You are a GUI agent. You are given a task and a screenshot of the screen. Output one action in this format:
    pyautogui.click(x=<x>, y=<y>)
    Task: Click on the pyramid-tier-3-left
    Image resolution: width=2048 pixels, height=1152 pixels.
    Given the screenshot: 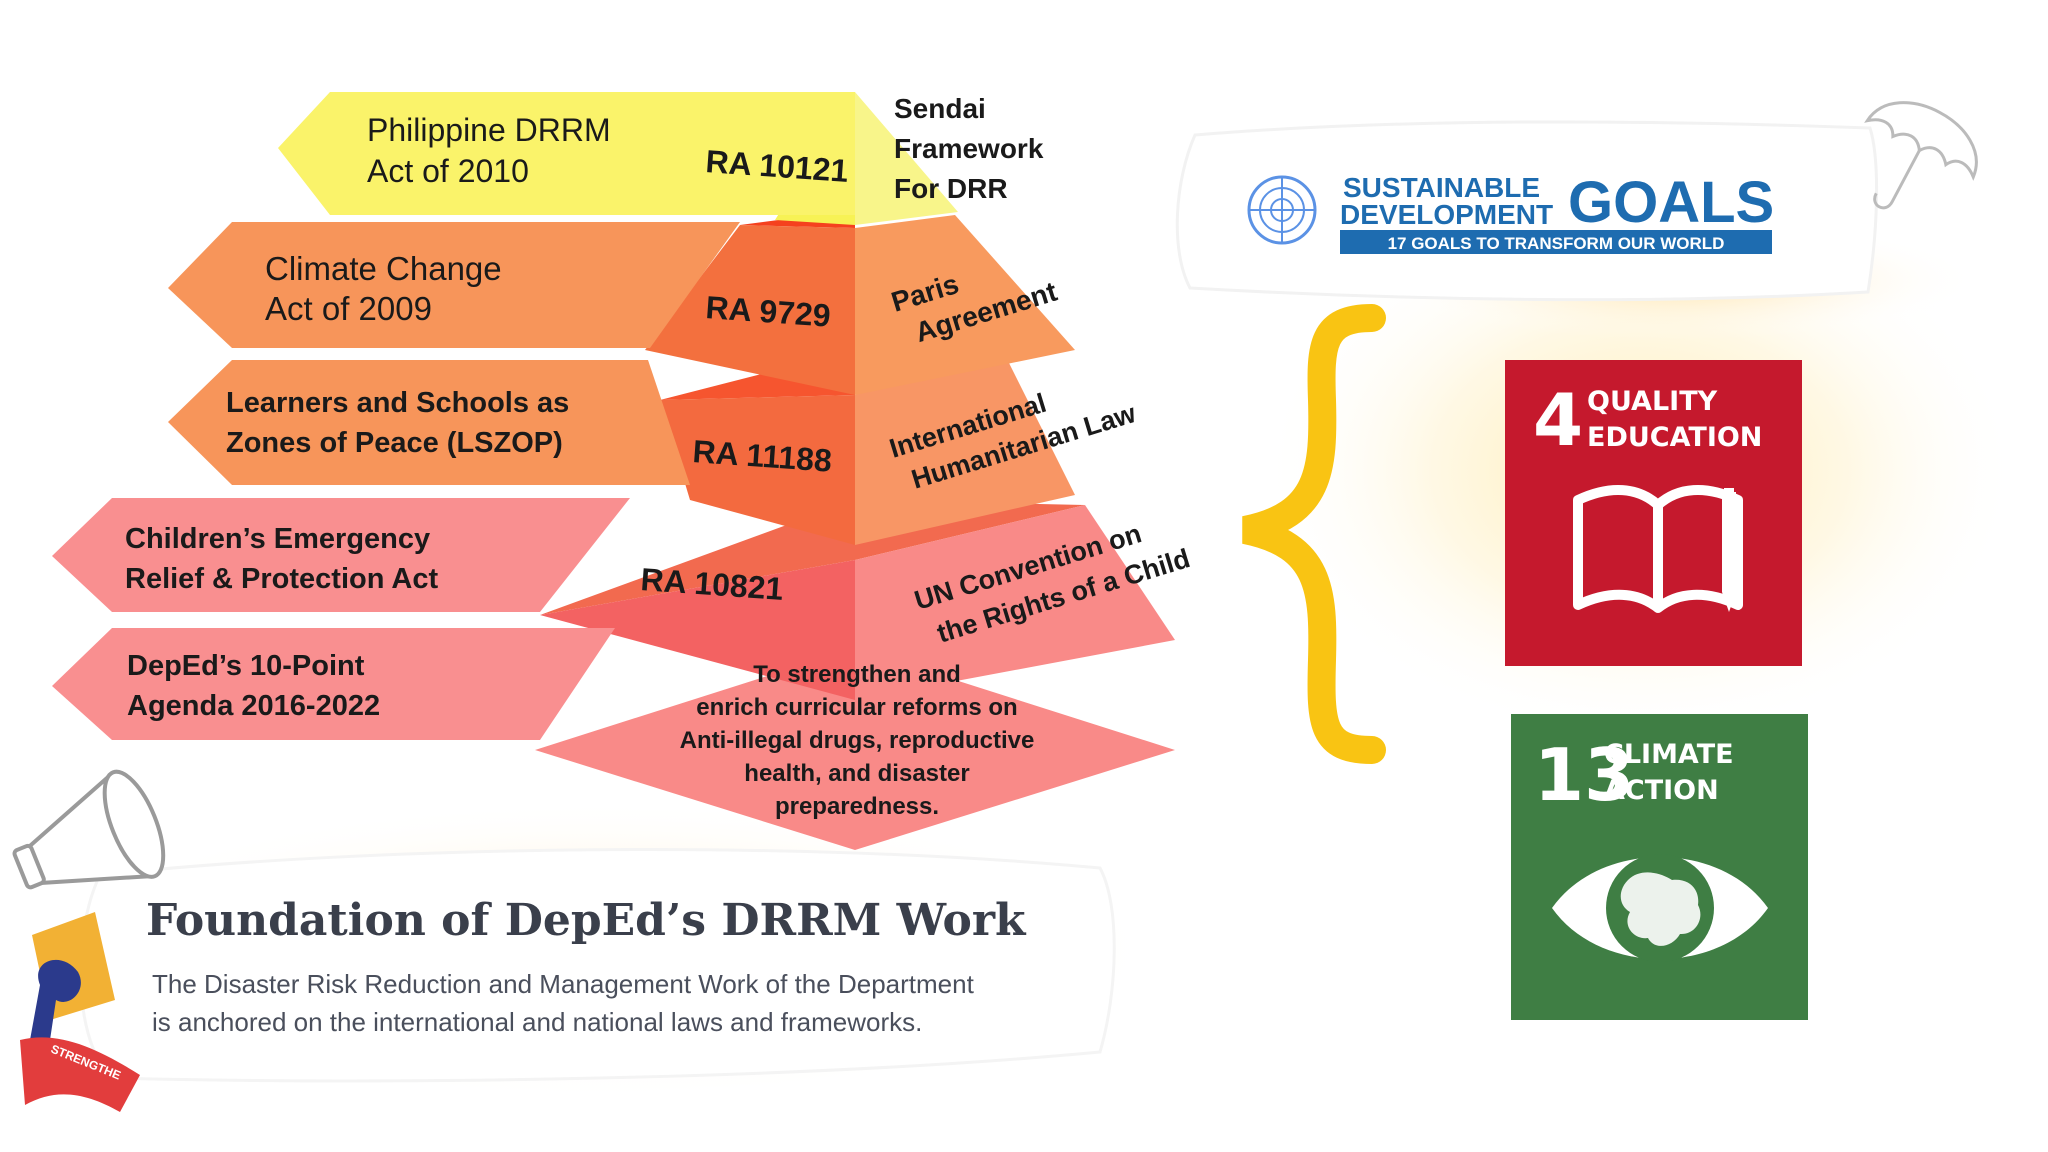 What is the action you would take?
    pyautogui.click(x=757, y=470)
    